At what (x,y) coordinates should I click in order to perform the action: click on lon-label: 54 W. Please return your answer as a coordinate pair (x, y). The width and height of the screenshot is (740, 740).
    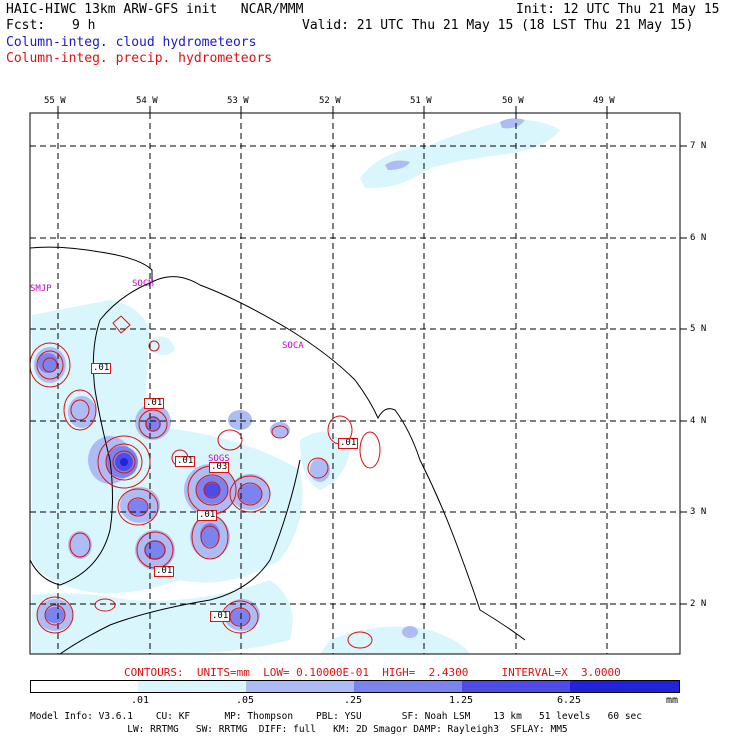
    Looking at the image, I should click on (147, 101).